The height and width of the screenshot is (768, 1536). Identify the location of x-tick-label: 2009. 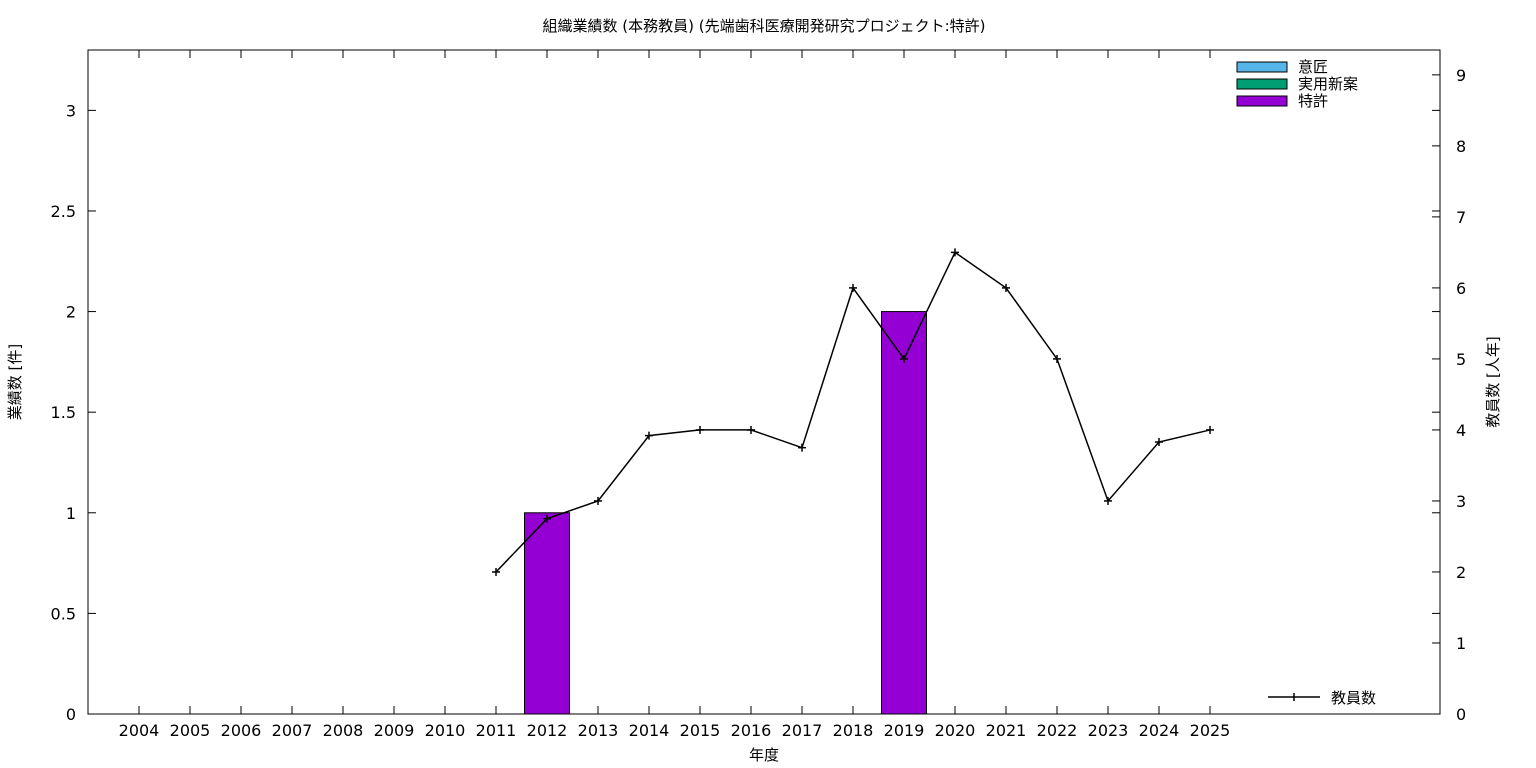
(394, 730).